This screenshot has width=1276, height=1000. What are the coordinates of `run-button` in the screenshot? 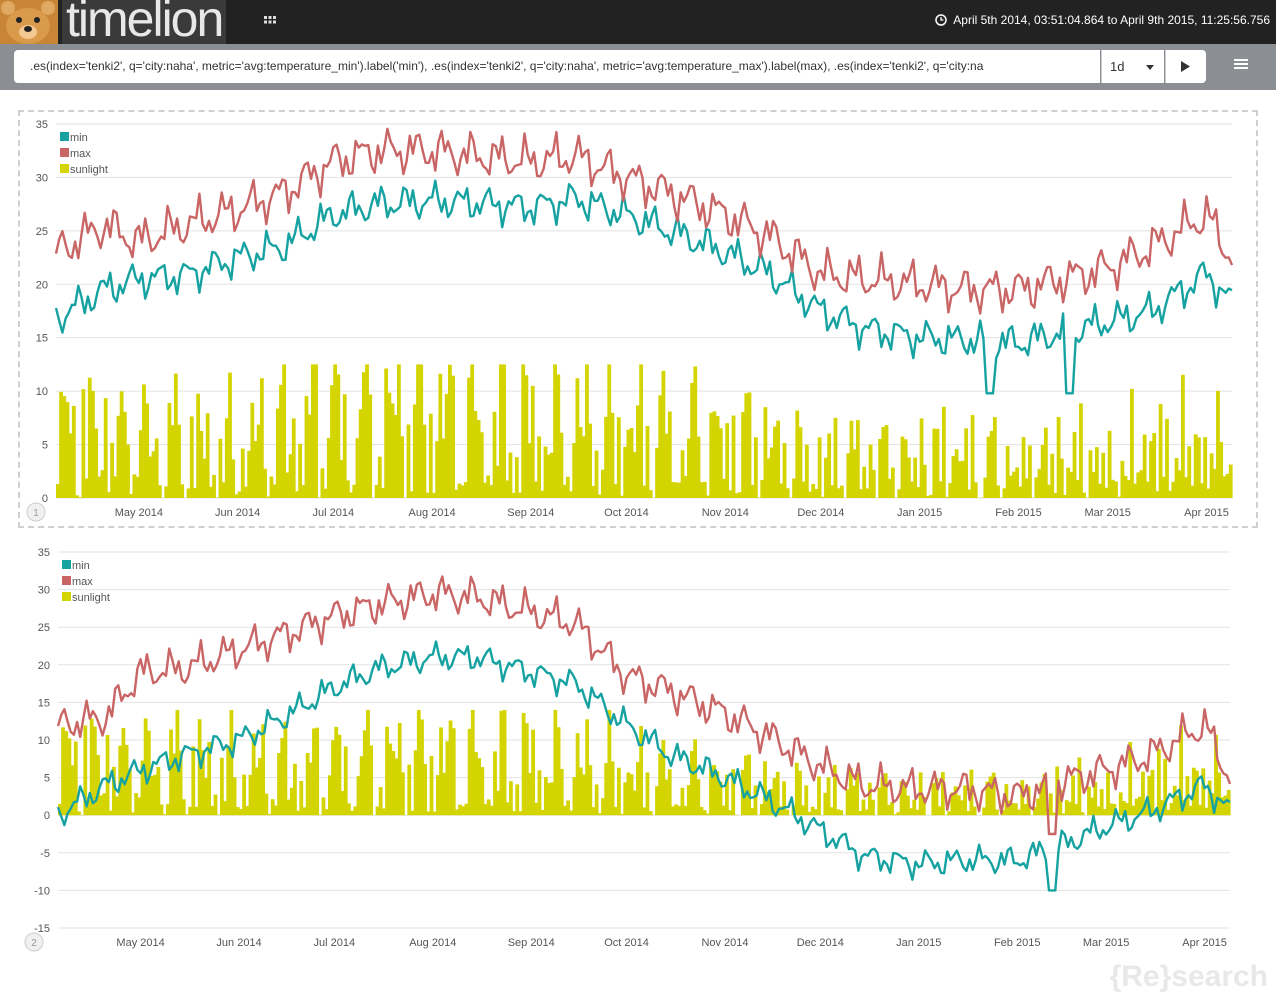 It's located at (1185, 66).